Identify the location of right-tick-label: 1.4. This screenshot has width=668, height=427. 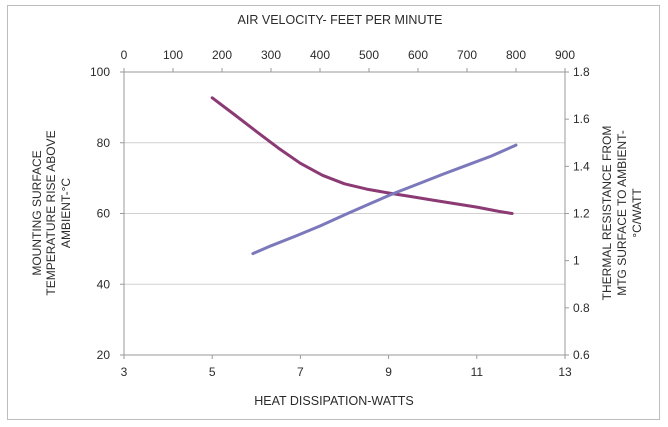
(581, 166).